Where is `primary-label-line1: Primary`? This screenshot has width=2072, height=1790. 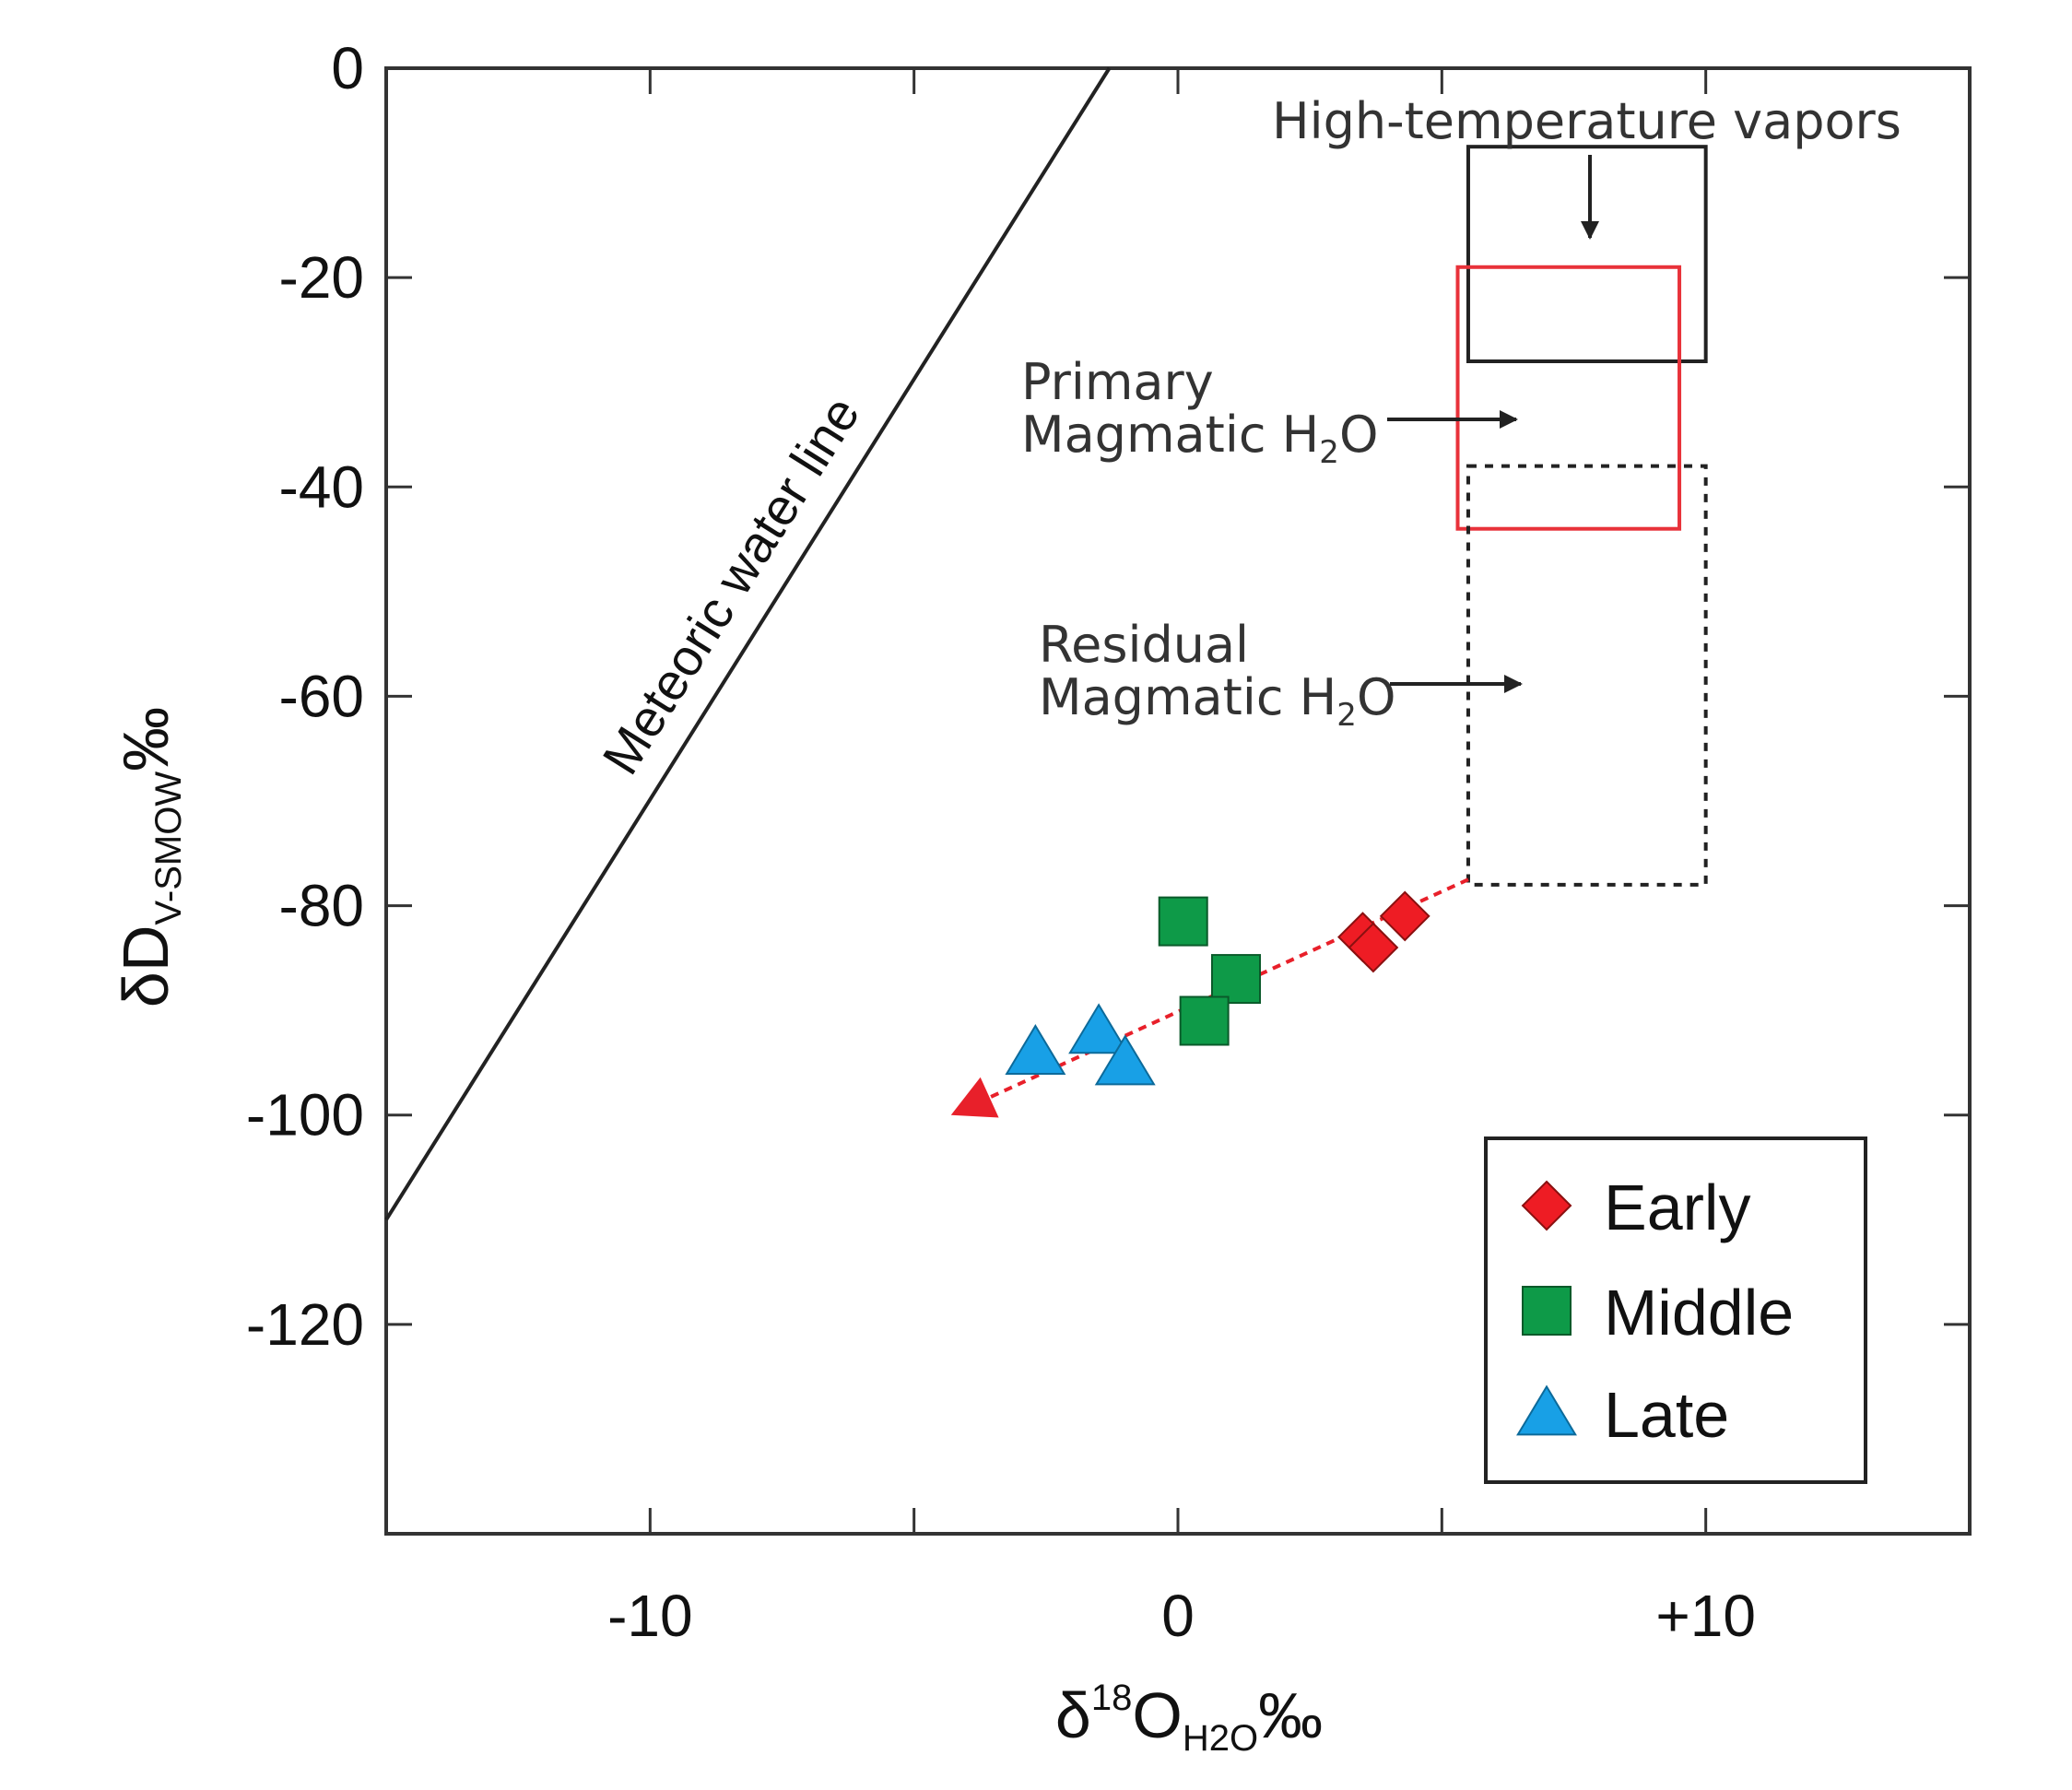 primary-label-line1: Primary is located at coordinates (1117, 382).